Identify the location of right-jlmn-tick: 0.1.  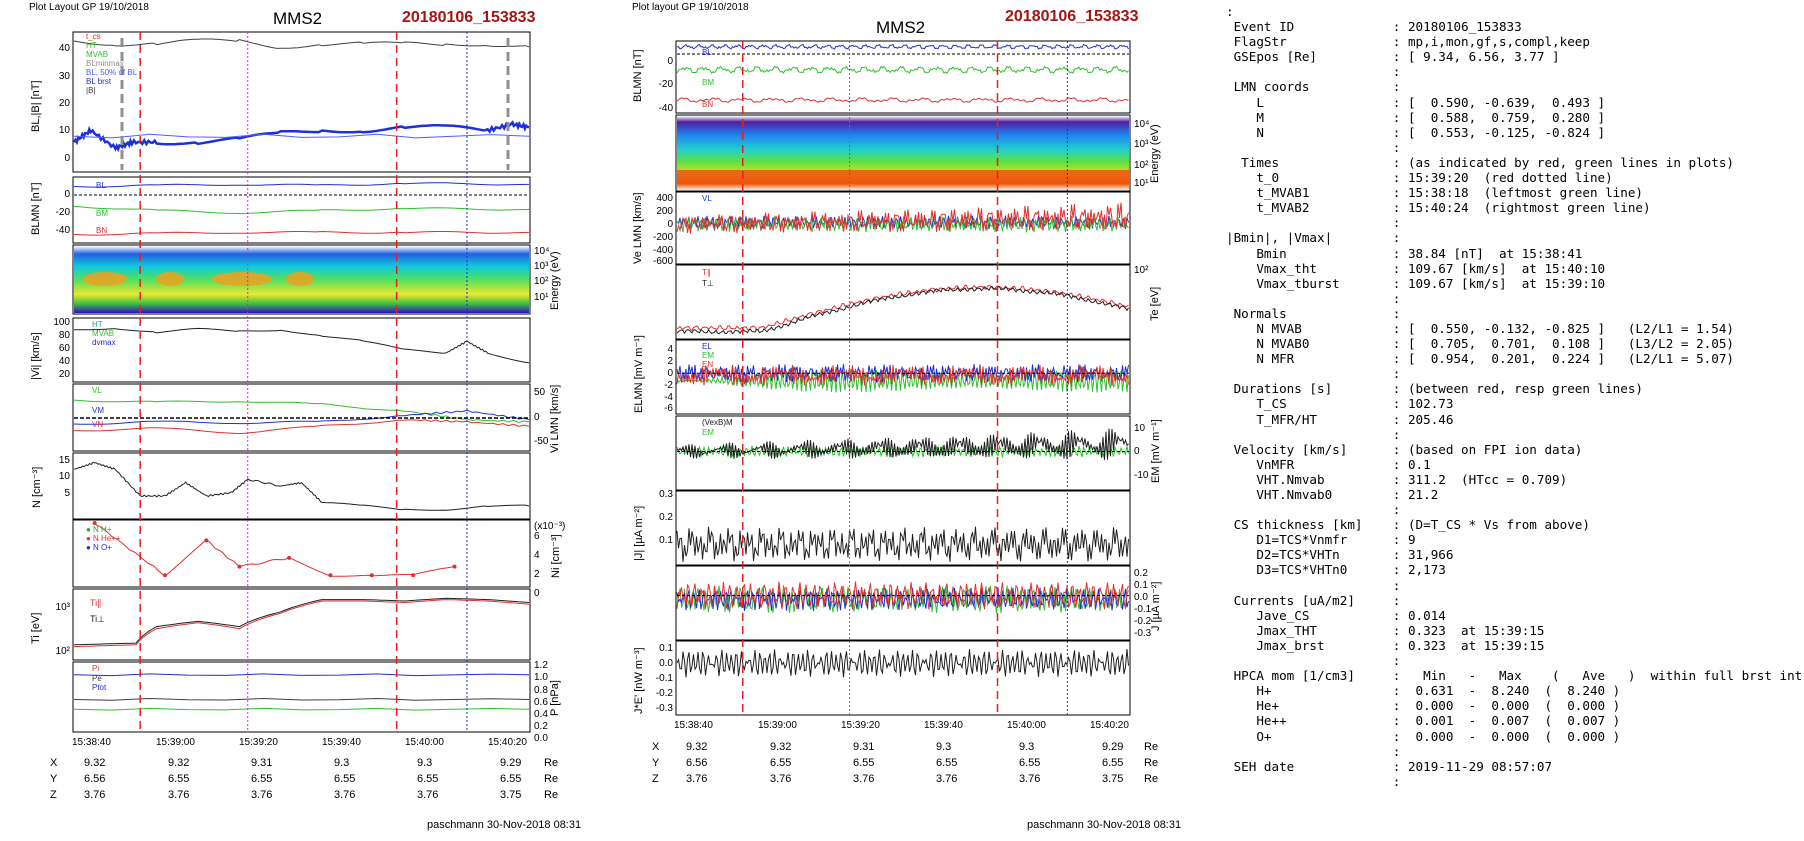
(1141, 585).